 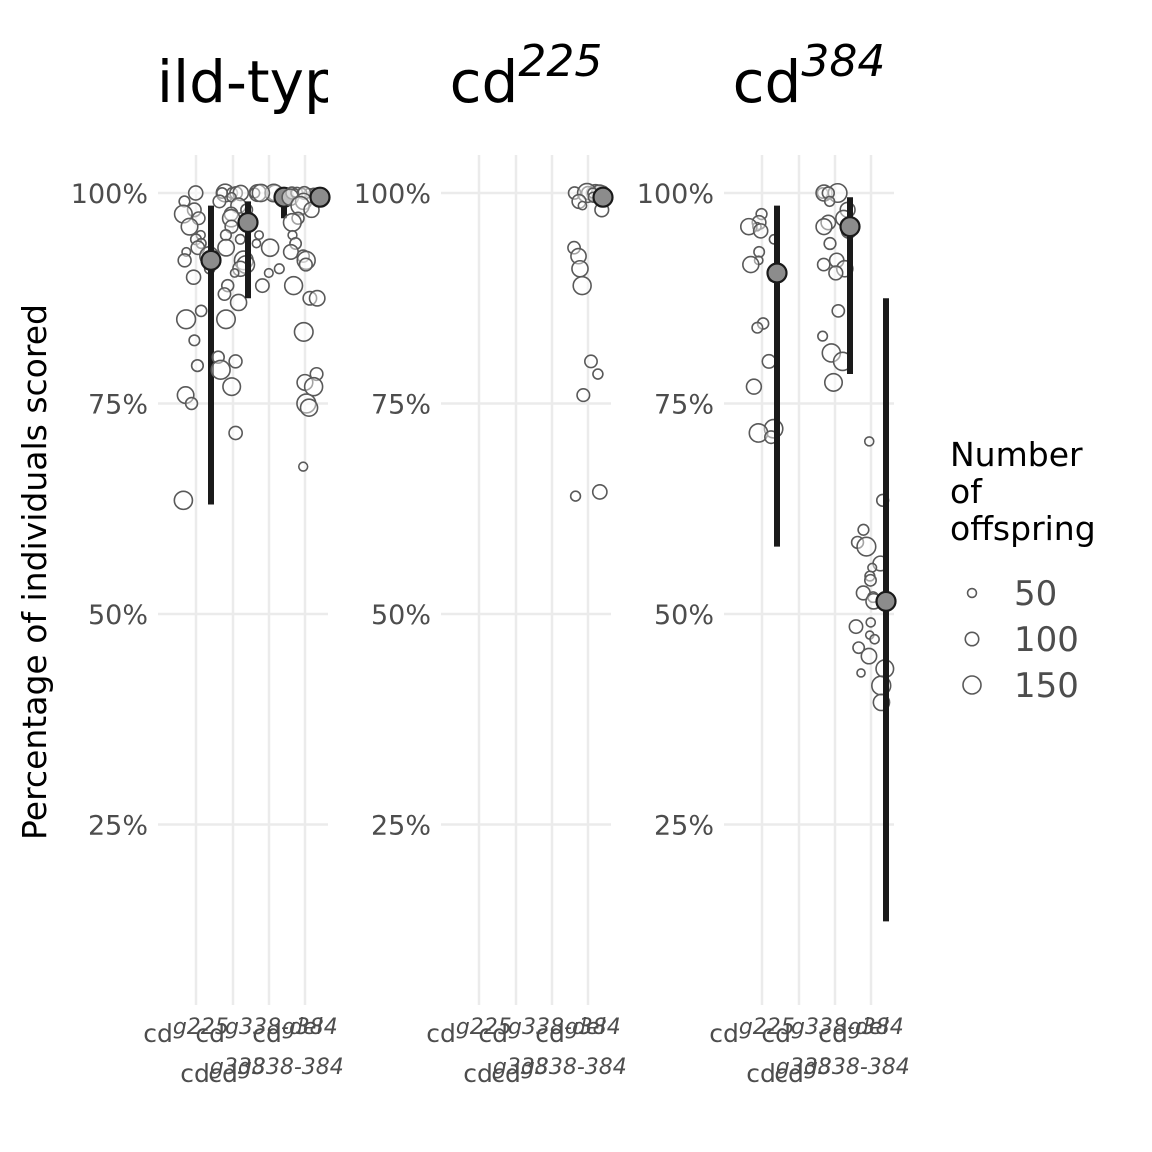 I want to click on y-axis-title: Percentage of individuals scored, so click(x=34, y=572).